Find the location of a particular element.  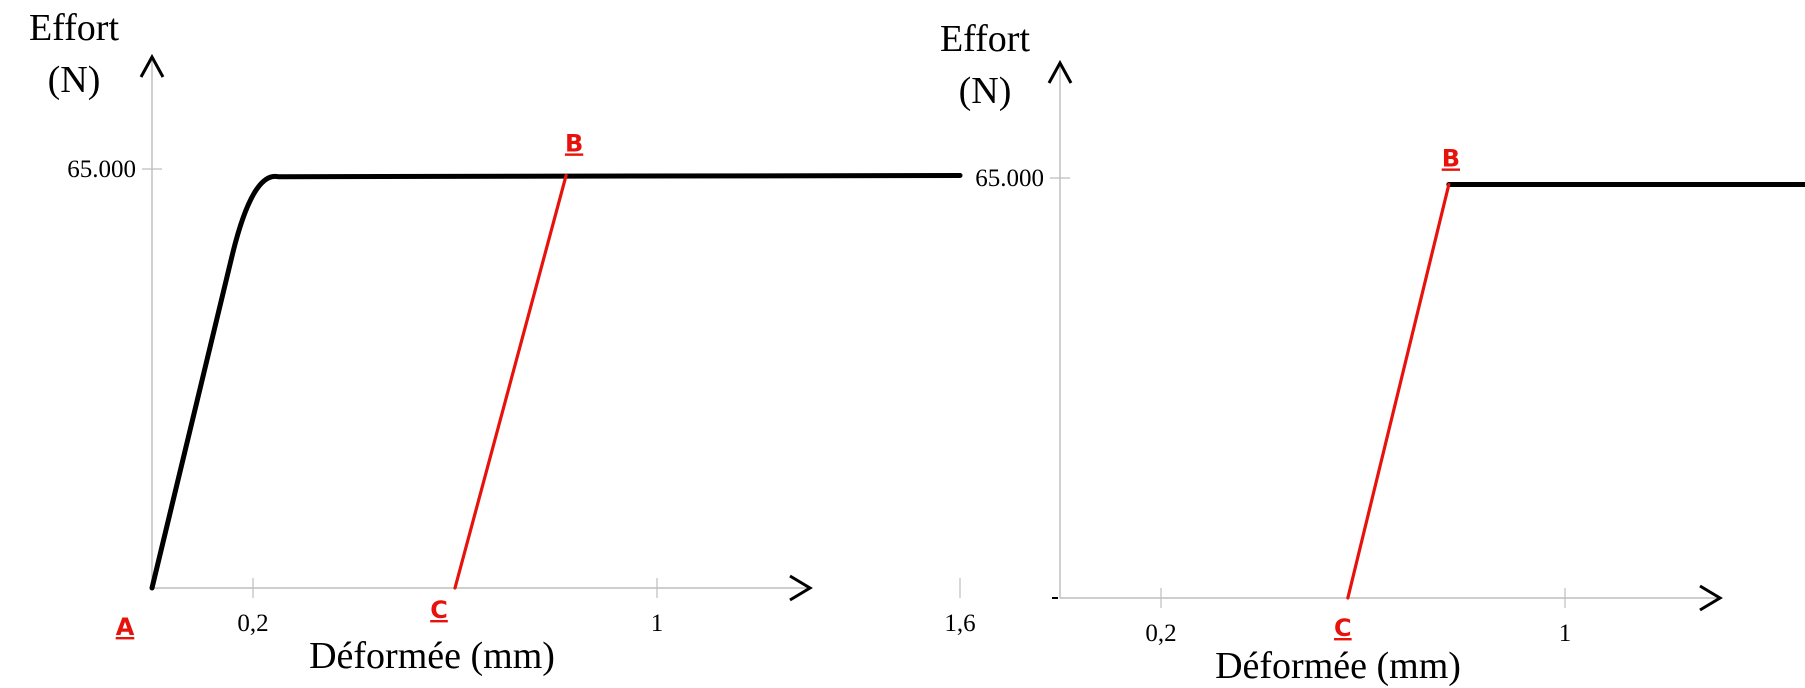

x-tick-label: 1,6 is located at coordinates (959, 623).